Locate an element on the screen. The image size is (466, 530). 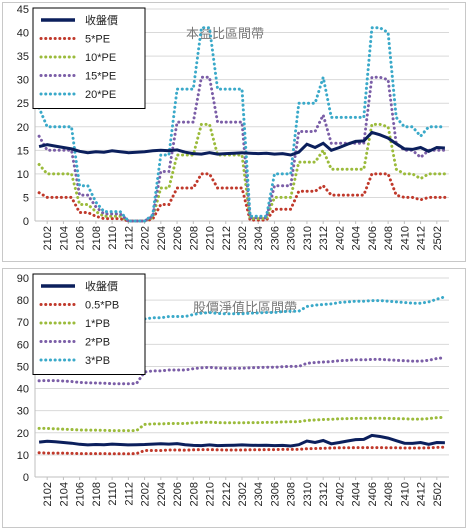
y-tick-label: 15 is located at coordinates (23, 151).